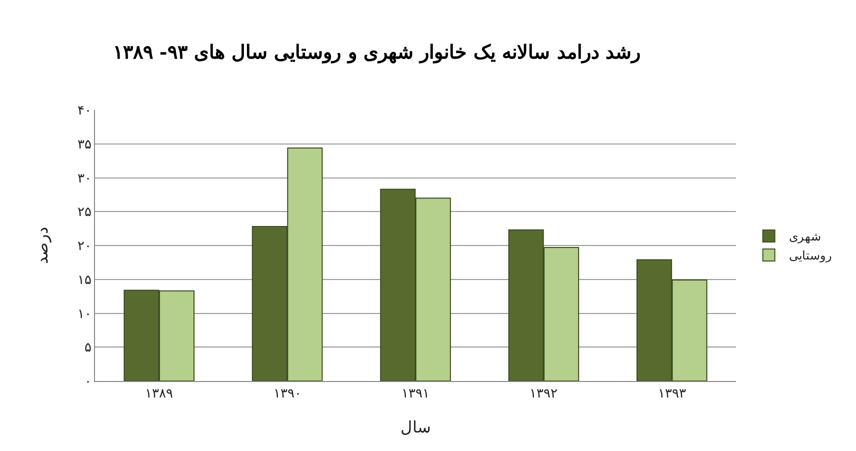 This screenshot has width=856, height=451. I want to click on chart-title: رشد درامد سالانه یک خانوار شهری و روستایی سال های ۹۳- ۱۳۸۹, so click(376, 52).